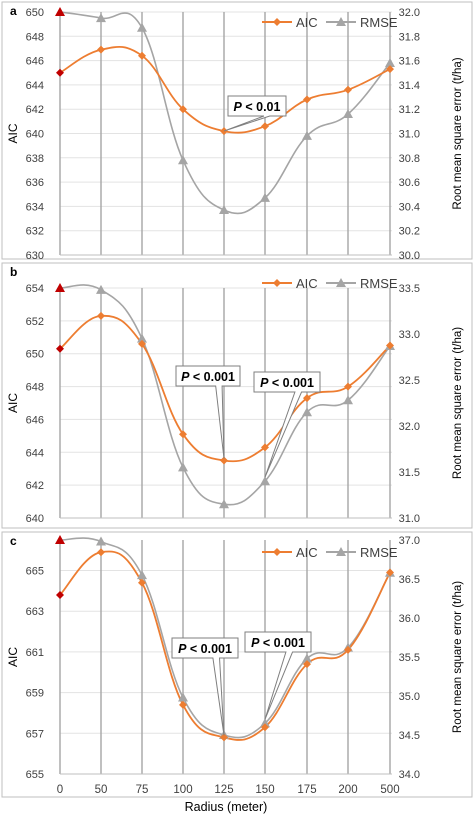 The width and height of the screenshot is (474, 824). I want to click on y-left-tick-label: 644, so click(35, 86).